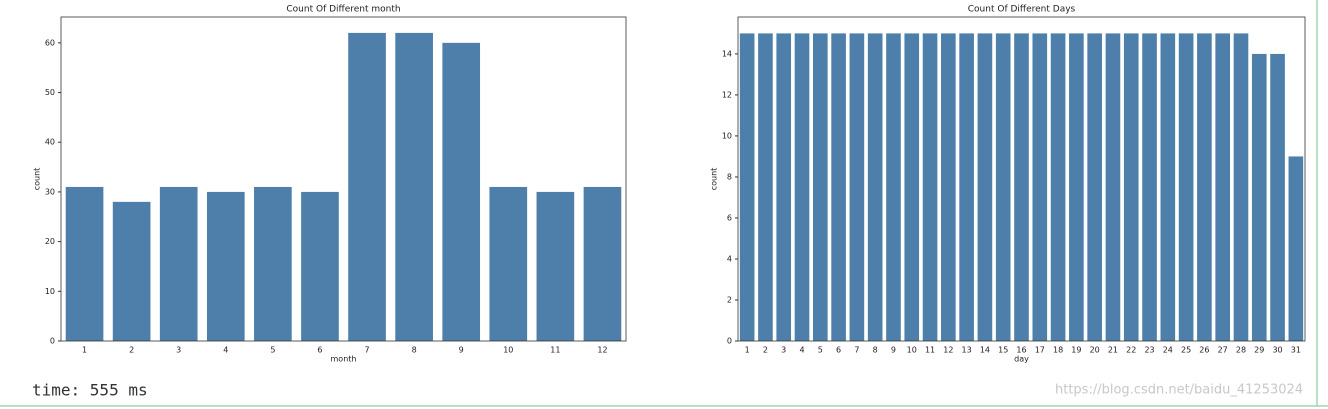 This screenshot has width=1328, height=409. I want to click on x-tick-label: 20, so click(1095, 350).